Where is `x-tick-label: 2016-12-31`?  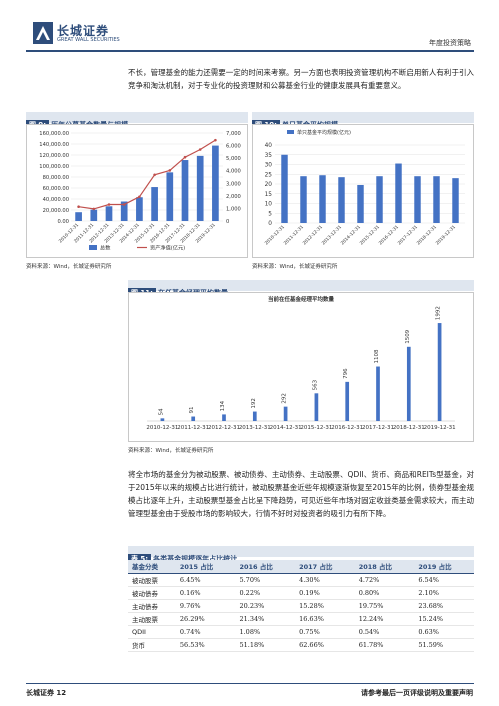 x-tick-label: 2016-12-31 is located at coordinates (347, 428).